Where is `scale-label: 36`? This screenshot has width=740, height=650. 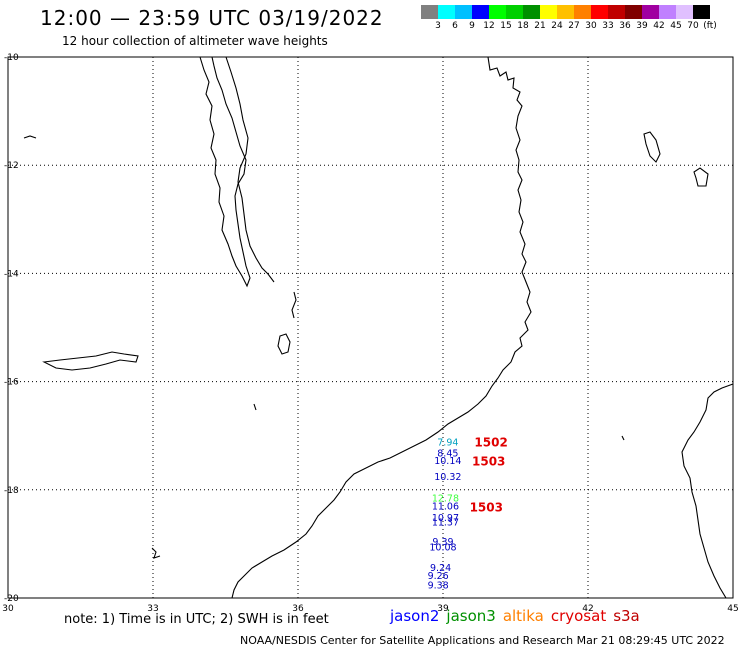 scale-label: 36 is located at coordinates (625, 26).